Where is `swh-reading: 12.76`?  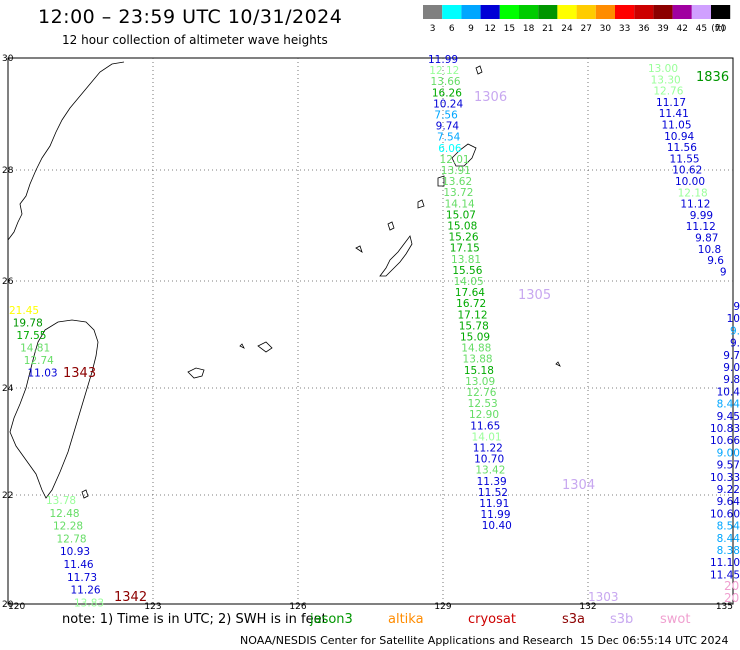
swh-reading: 12.76 is located at coordinates (668, 92).